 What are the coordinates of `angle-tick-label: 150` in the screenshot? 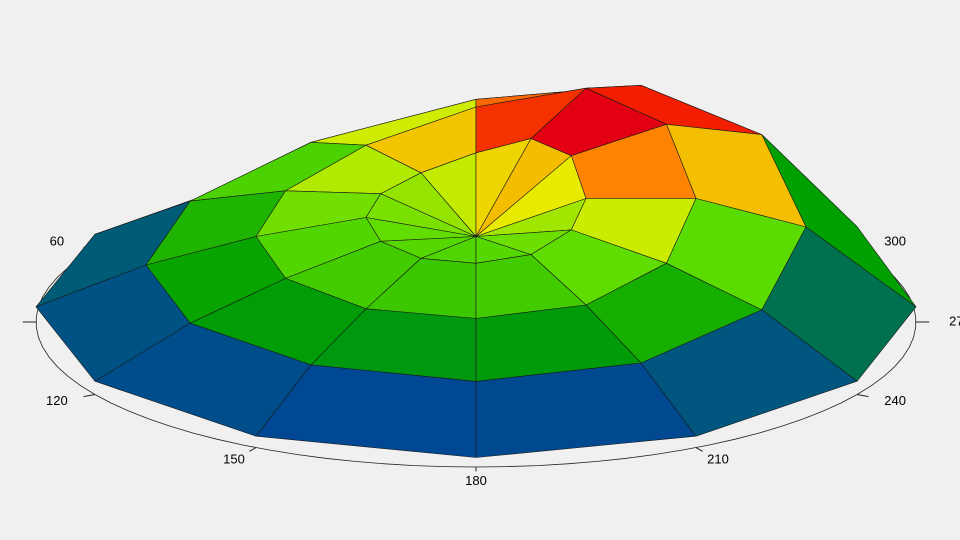 It's located at (234, 459).